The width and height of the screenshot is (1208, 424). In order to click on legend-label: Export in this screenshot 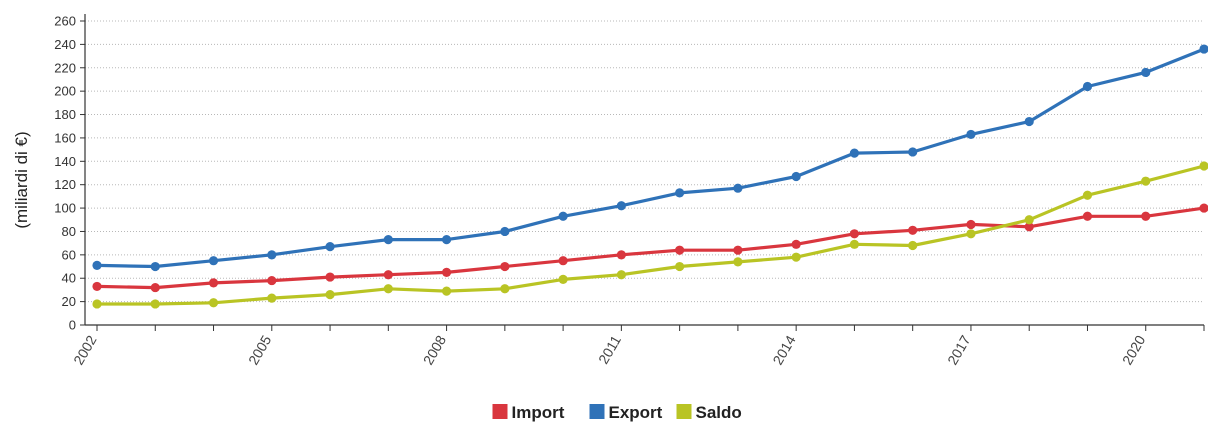, I will do `click(636, 412)`.